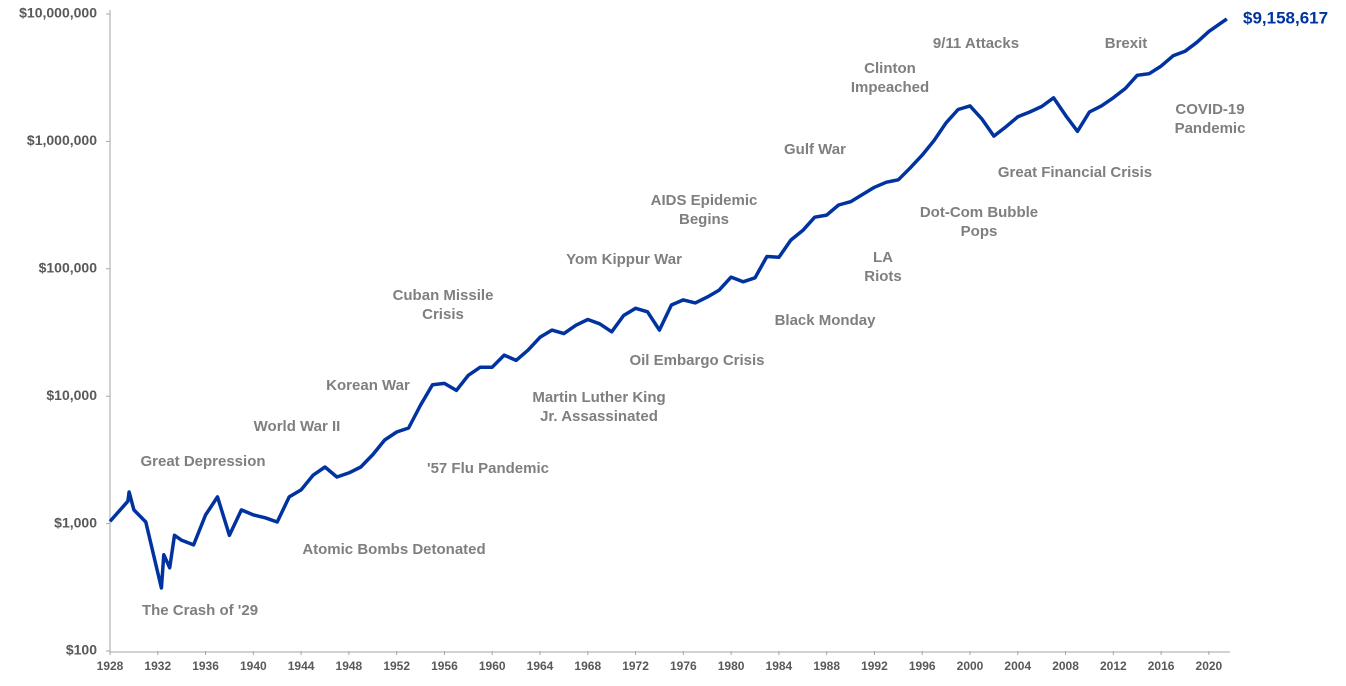 The height and width of the screenshot is (686, 1346). I want to click on annotation: Martin Luther King, so click(598, 397).